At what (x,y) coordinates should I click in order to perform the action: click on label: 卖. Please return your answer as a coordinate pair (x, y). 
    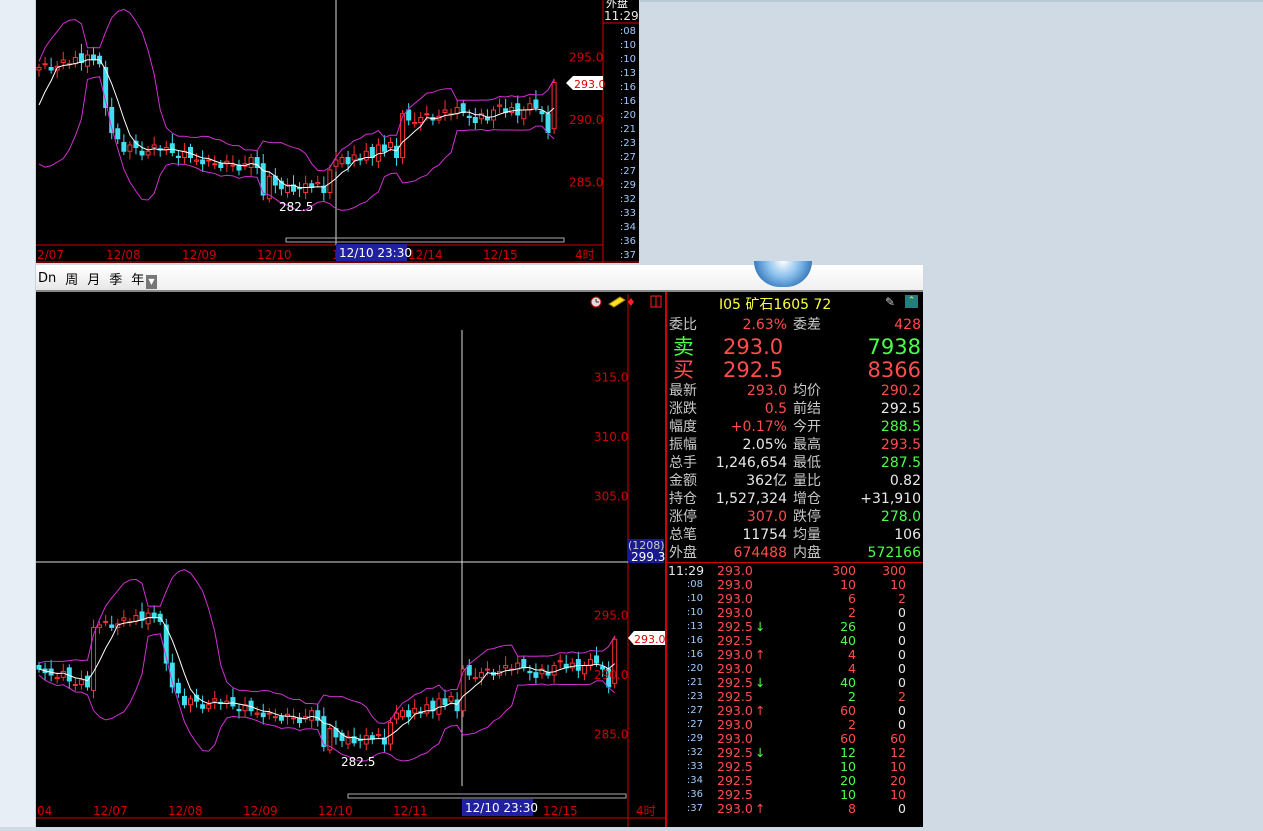
    Looking at the image, I should click on (683, 347).